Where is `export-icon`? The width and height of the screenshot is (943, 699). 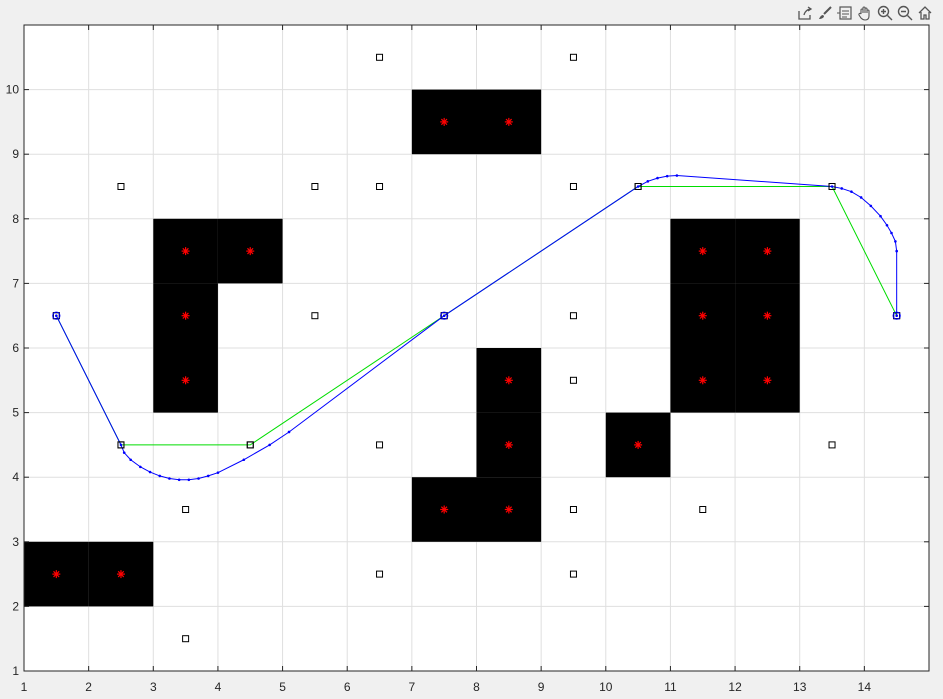
export-icon is located at coordinates (804, 12).